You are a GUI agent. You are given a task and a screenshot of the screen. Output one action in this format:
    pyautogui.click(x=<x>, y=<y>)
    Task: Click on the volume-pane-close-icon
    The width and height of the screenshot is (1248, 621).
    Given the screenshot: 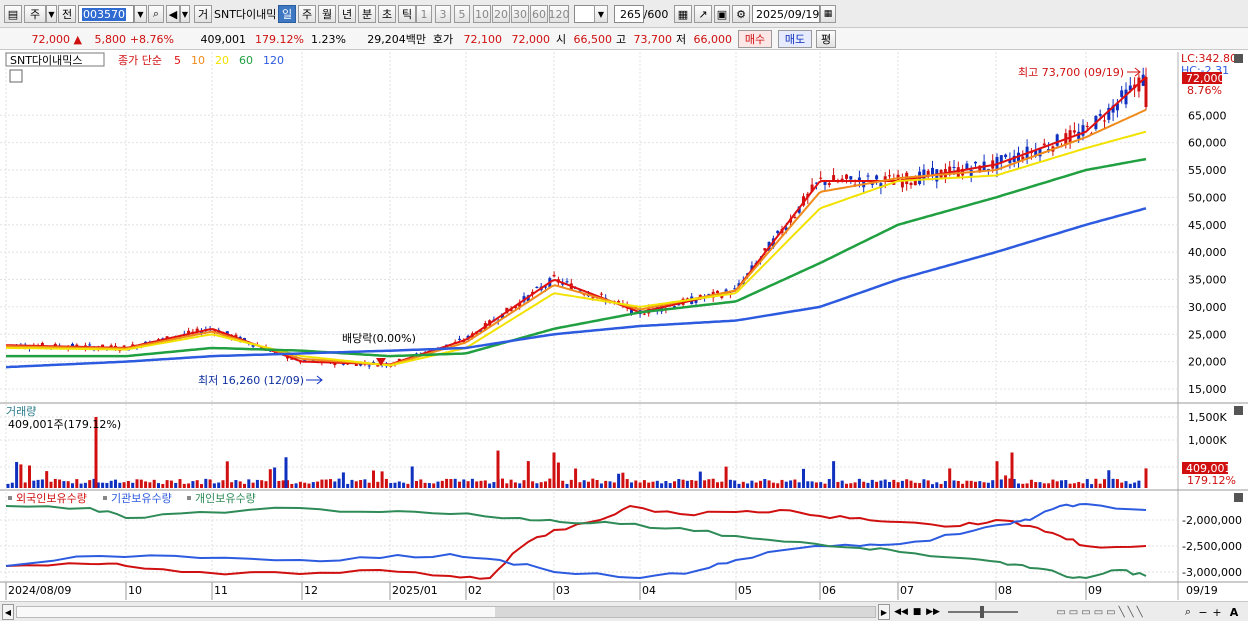 What is the action you would take?
    pyautogui.click(x=1238, y=410)
    